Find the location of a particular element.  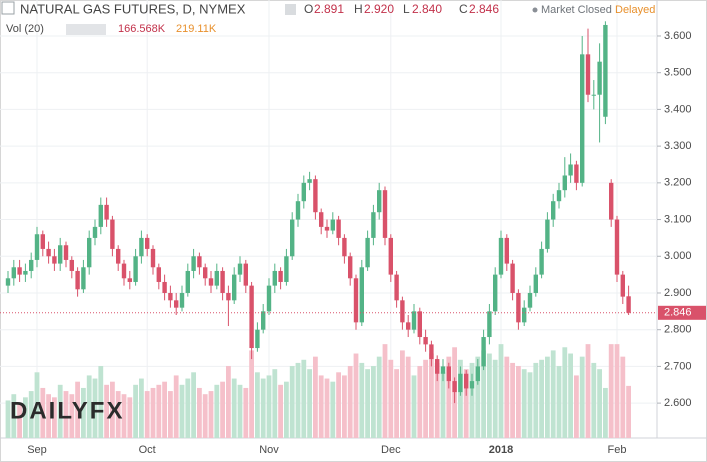

y-tick-label: 3.000 is located at coordinates (678, 256).